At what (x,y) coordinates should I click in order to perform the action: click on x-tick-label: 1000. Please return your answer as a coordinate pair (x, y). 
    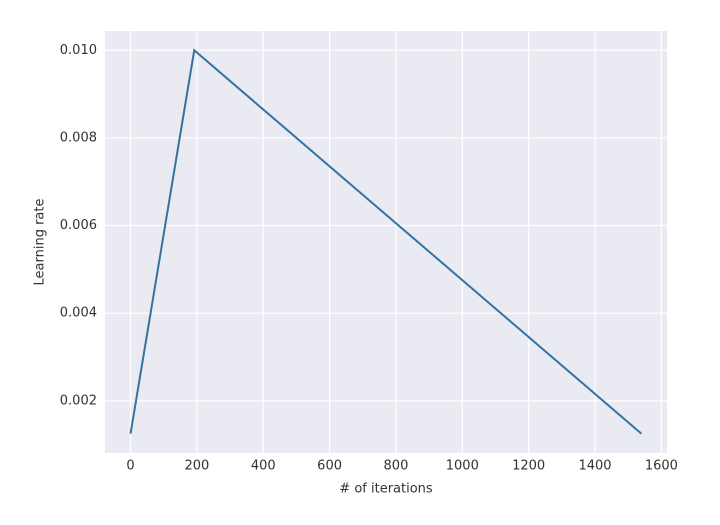
    Looking at the image, I should click on (462, 466).